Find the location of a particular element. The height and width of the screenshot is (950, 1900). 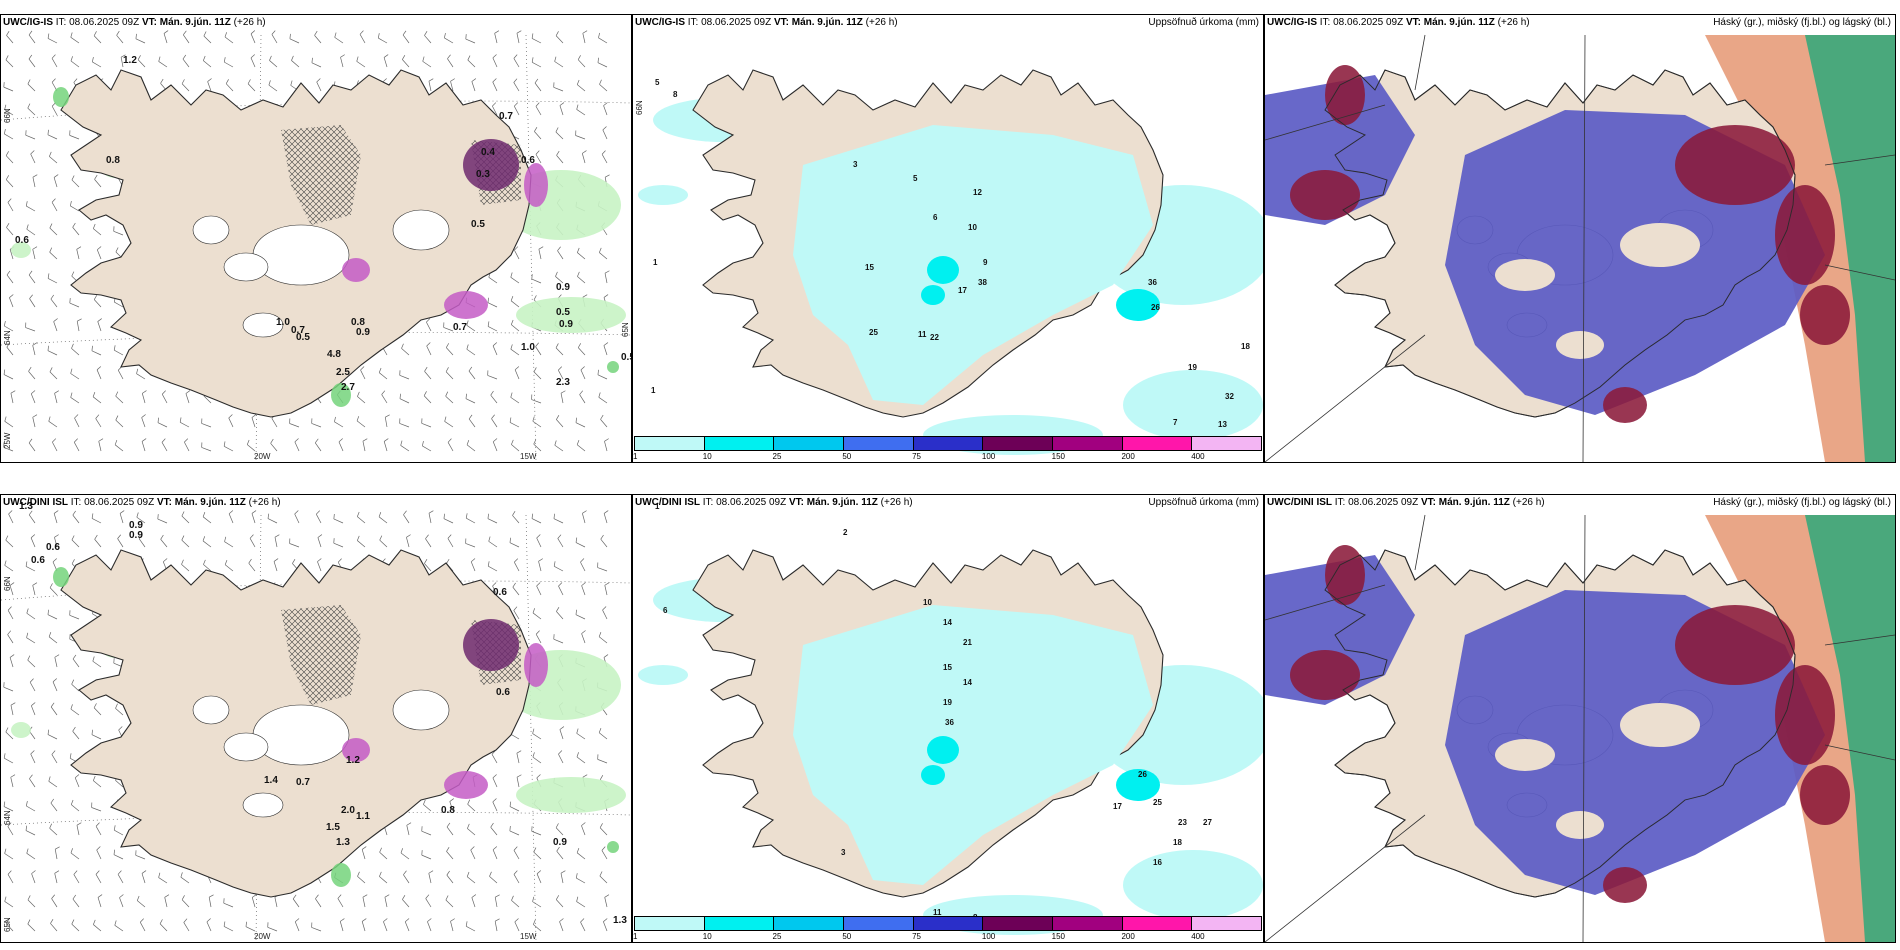

wind-value-label: 1.2 is located at coordinates (130, 60).